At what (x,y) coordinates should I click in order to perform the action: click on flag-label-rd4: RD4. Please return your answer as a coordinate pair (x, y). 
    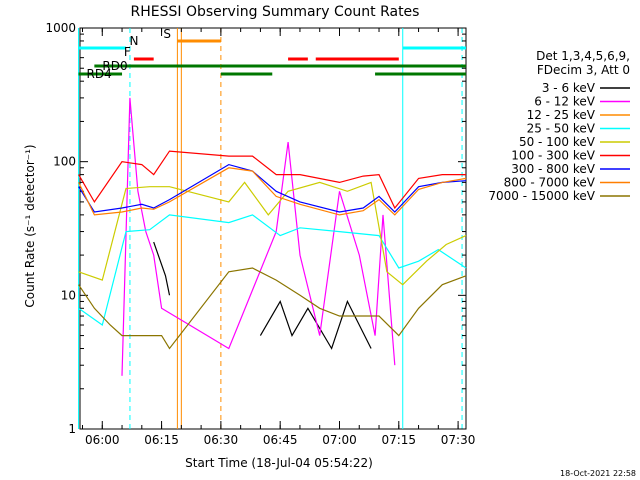
    Looking at the image, I should click on (99, 74).